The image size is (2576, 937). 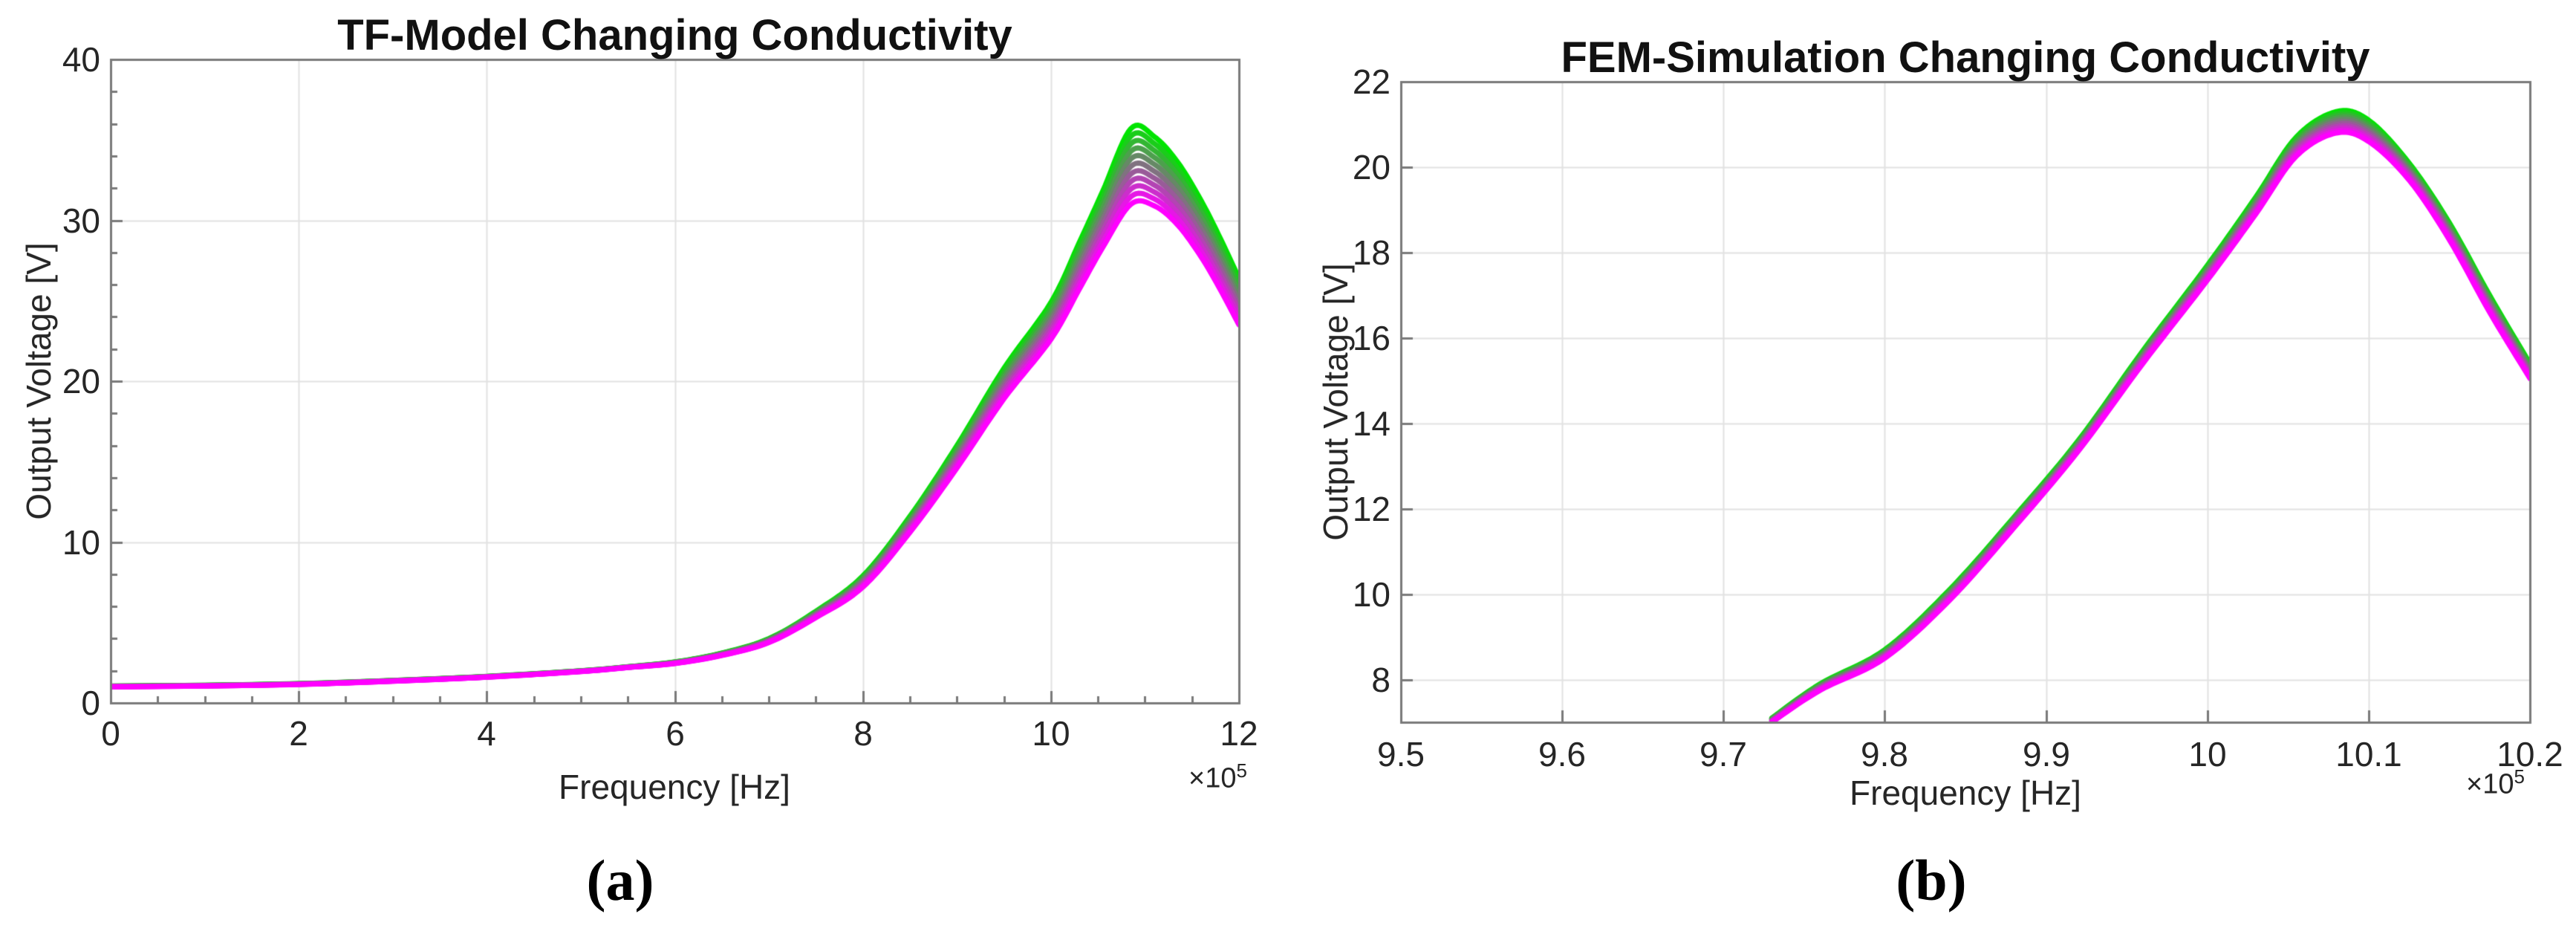 What do you see at coordinates (2495, 782) in the screenshot?
I see `fem-x-exponent: ×10⁵` at bounding box center [2495, 782].